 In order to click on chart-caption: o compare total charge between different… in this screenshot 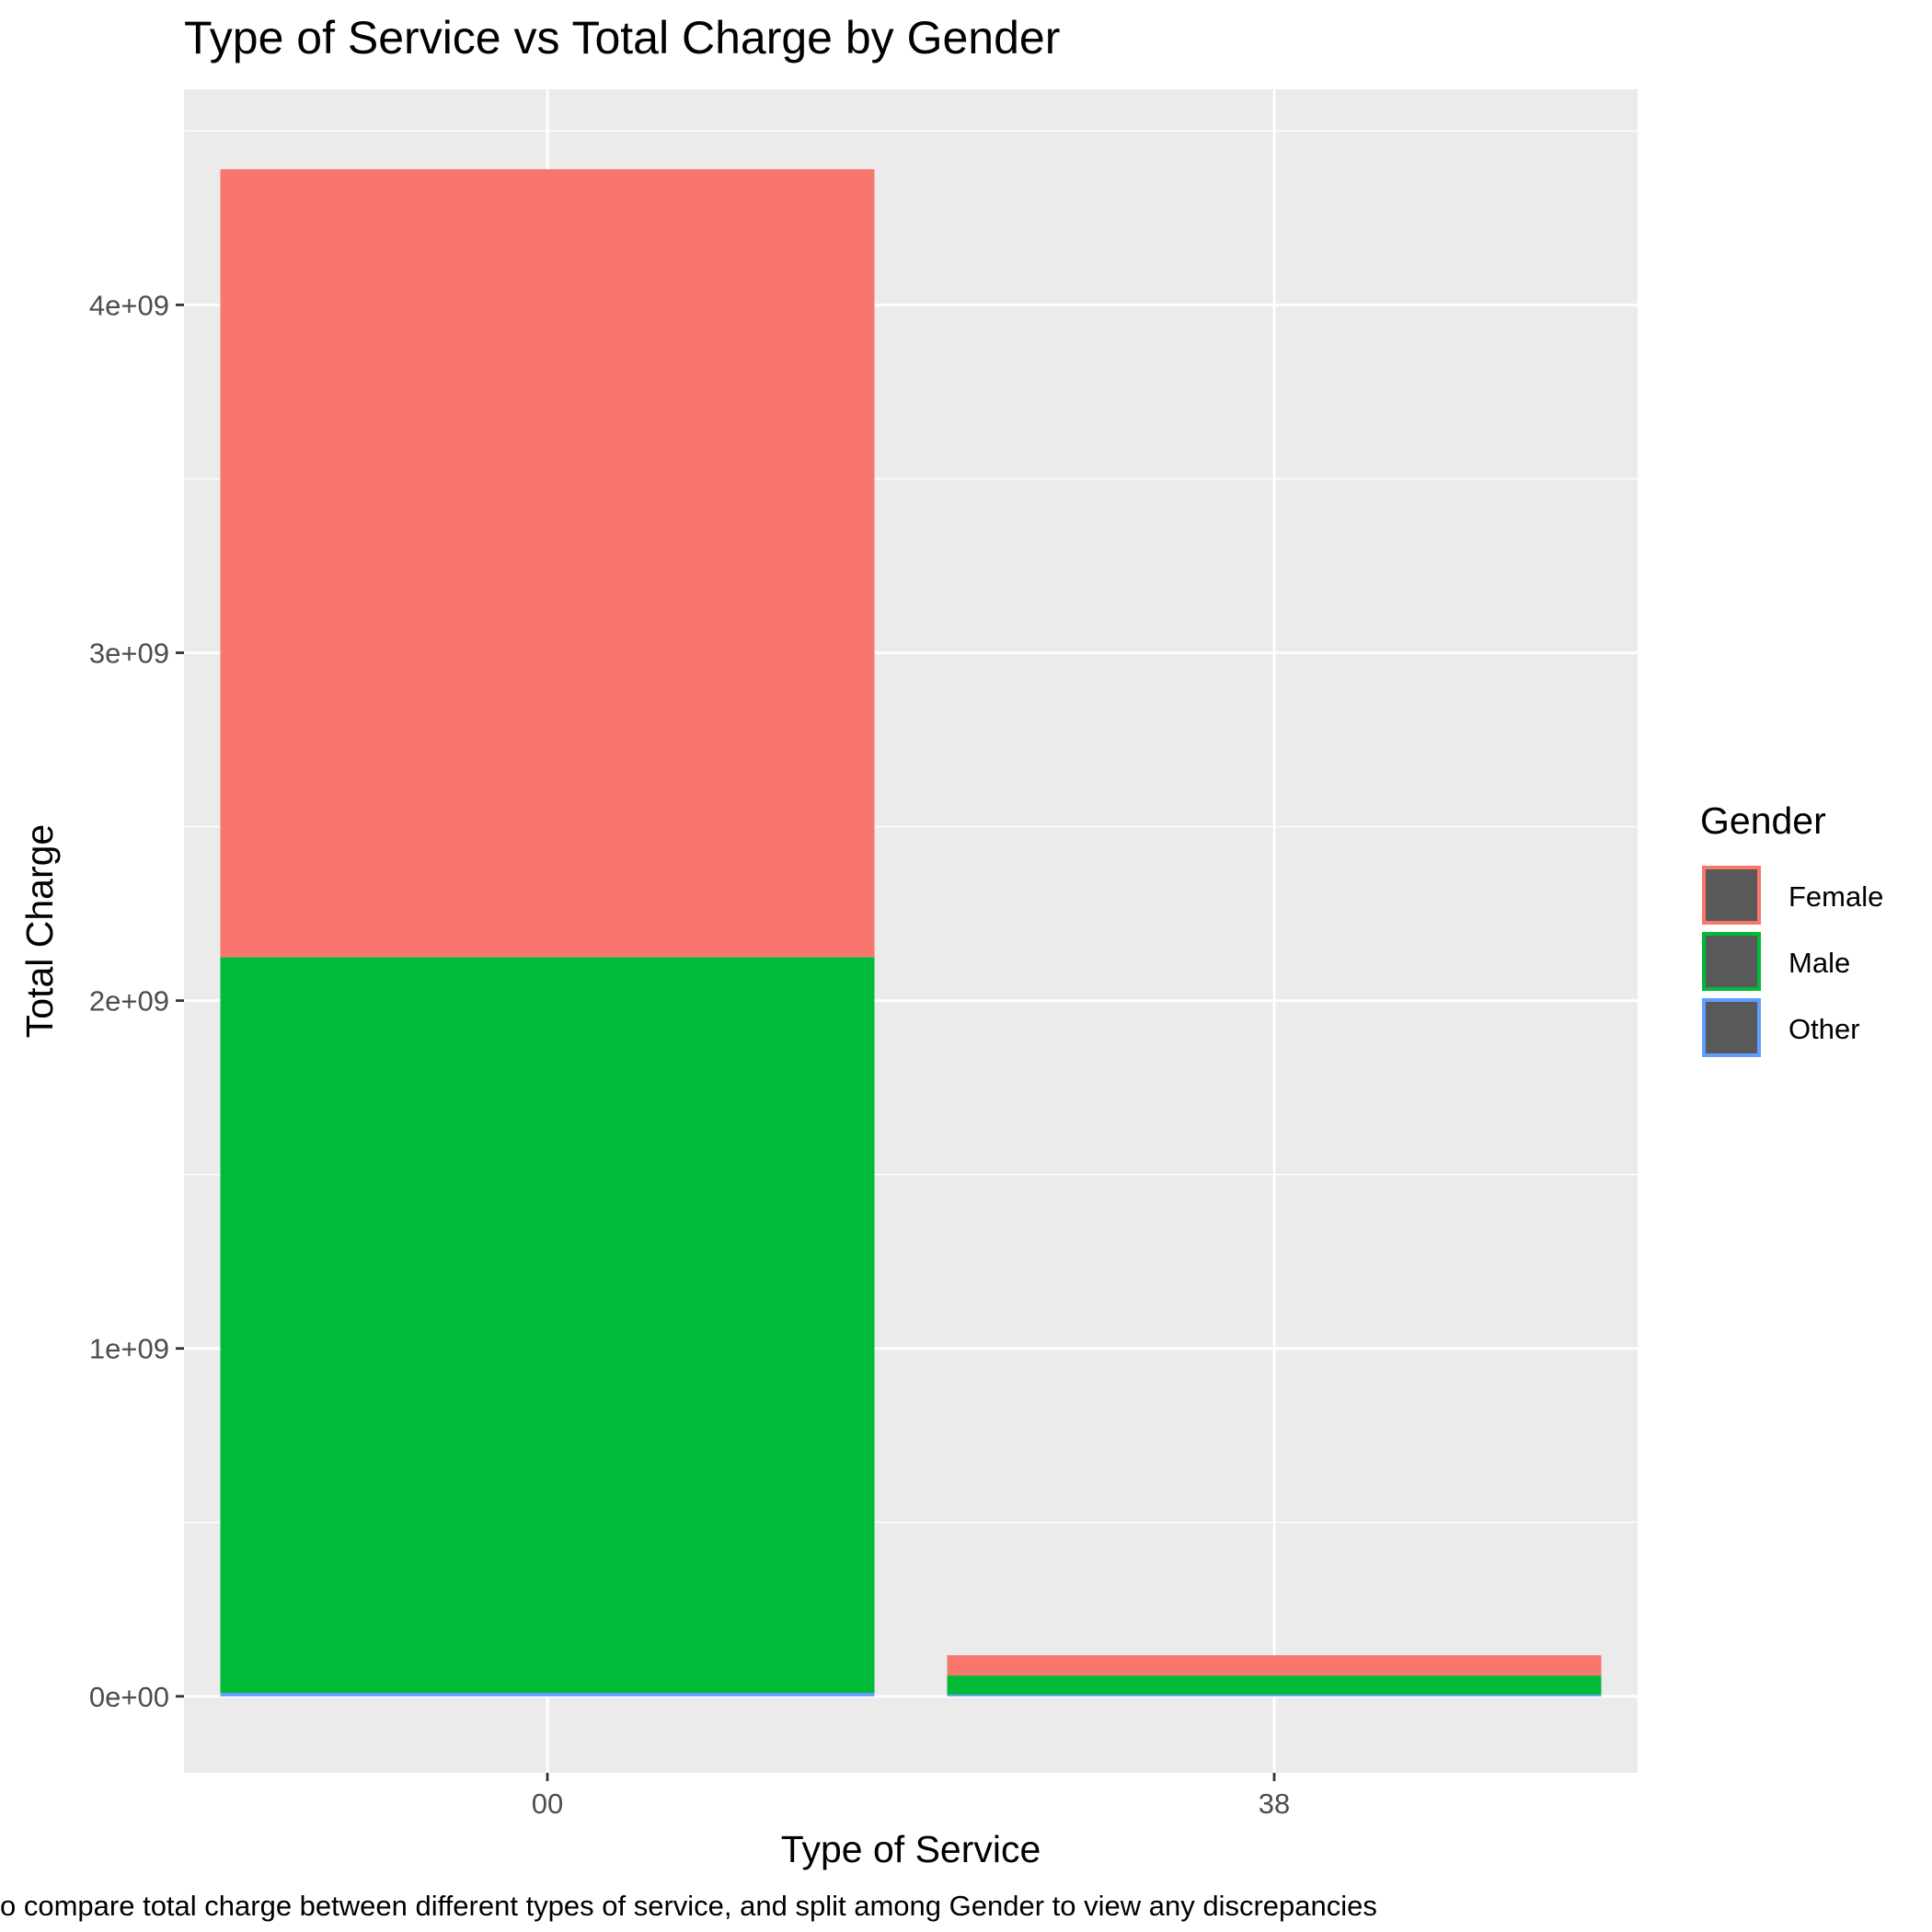, I will do `click(688, 1906)`.